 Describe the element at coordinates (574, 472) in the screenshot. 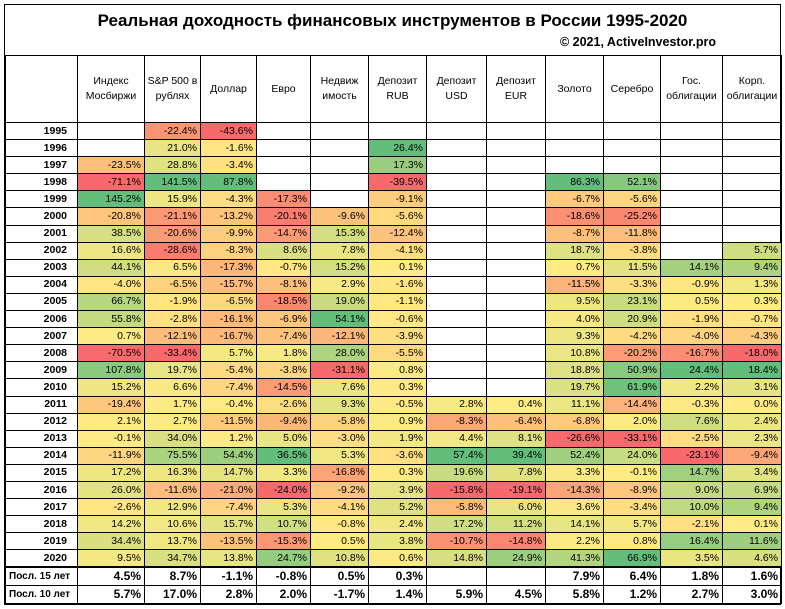

I see `value-cell: 3.3%` at that location.